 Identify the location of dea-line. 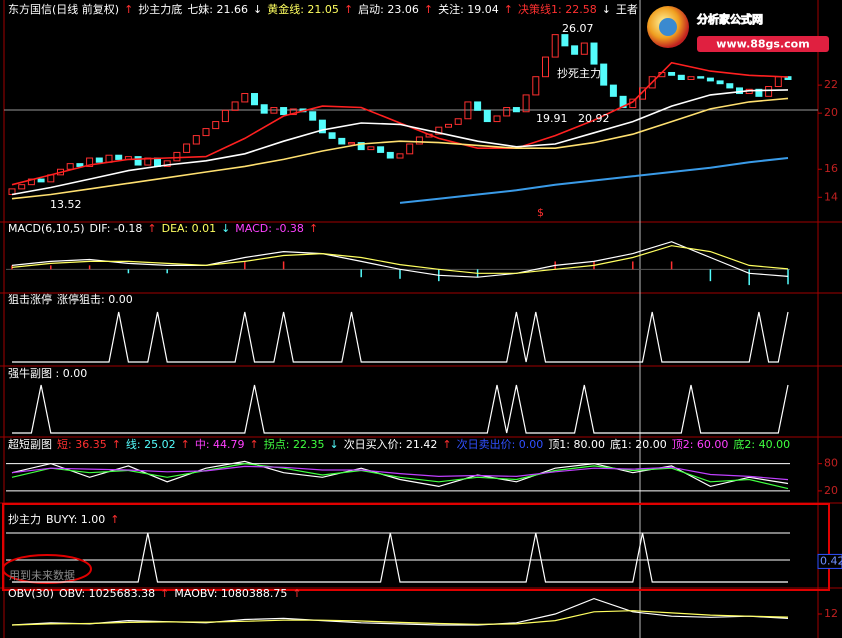
(400, 259).